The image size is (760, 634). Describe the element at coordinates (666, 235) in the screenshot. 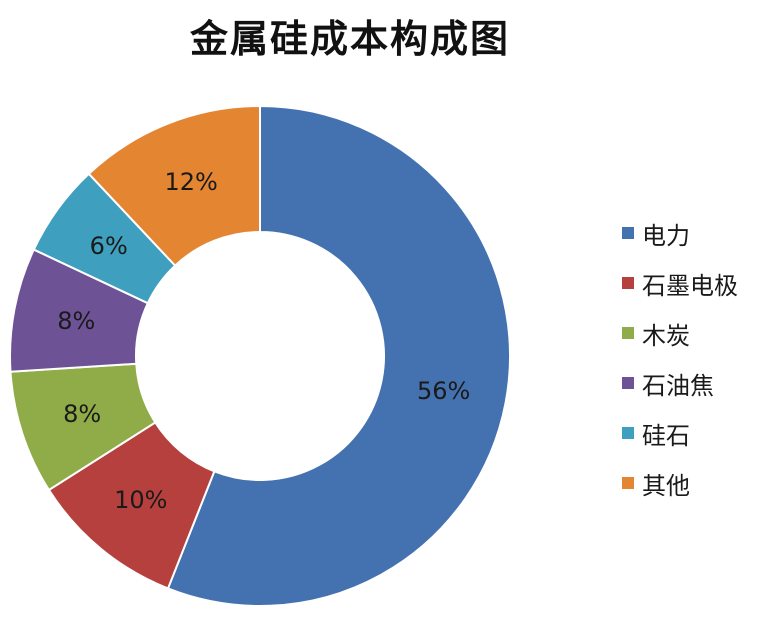

I see `legend-label: 电力` at that location.